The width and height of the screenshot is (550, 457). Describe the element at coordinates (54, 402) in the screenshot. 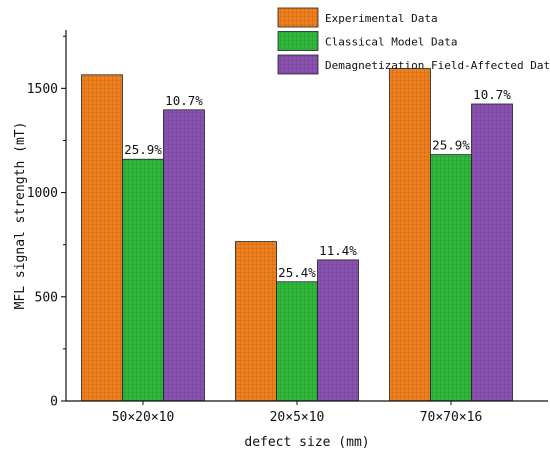

I see `y-tick-label-0: 0` at that location.